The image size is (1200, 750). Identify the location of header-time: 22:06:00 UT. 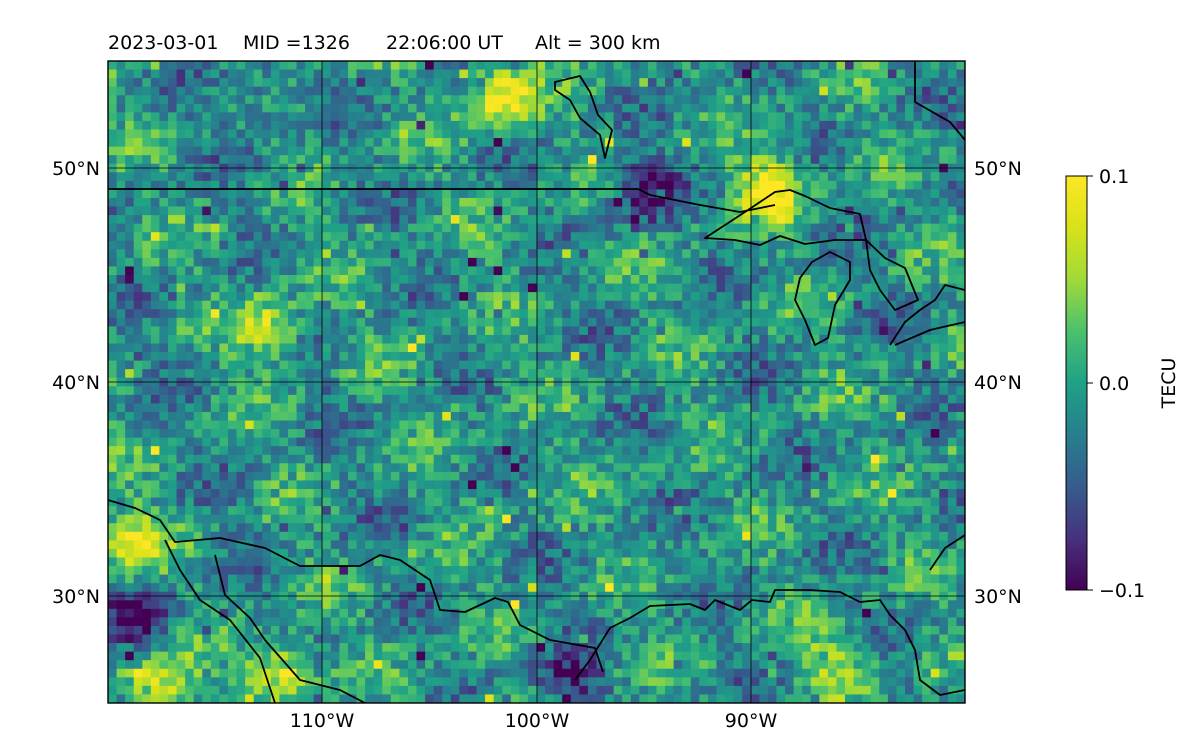
(444, 43).